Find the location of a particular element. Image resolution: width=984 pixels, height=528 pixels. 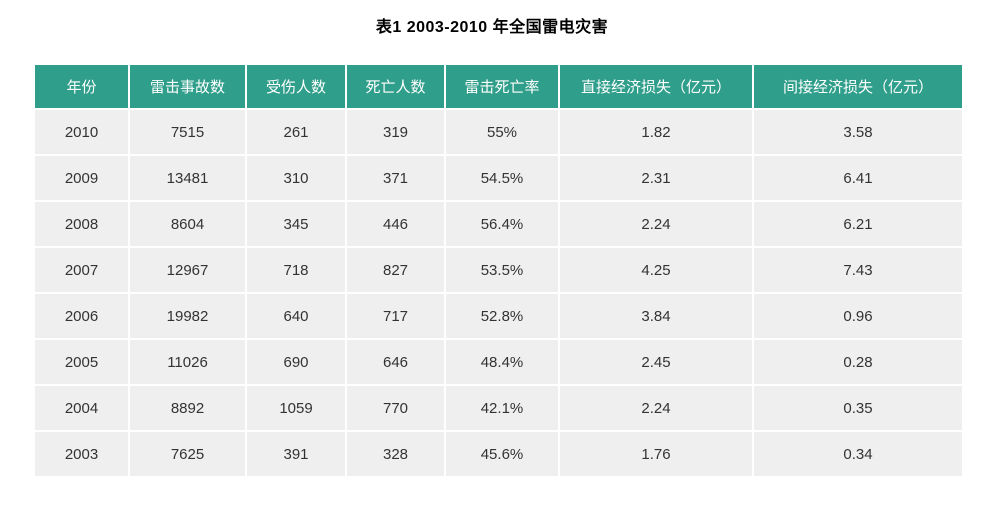

table-cell: 345 is located at coordinates (296, 224).